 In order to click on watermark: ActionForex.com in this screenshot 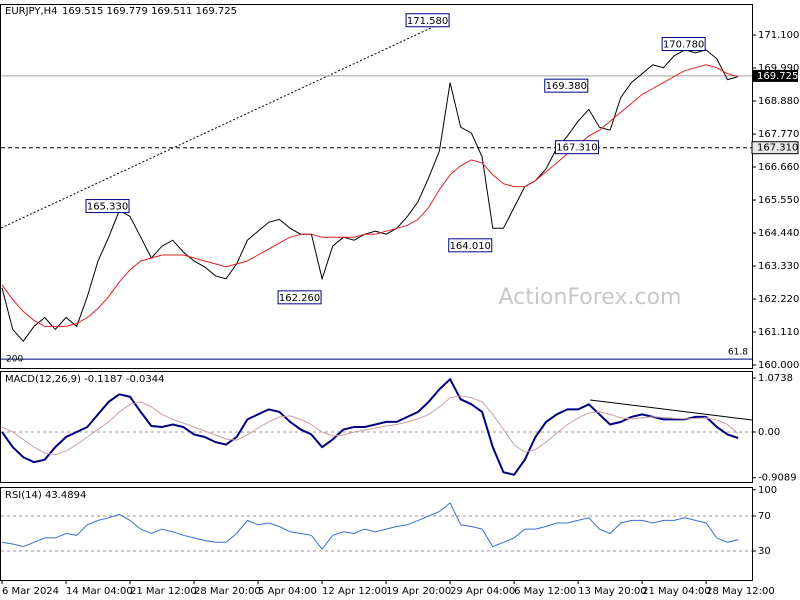, I will do `click(590, 297)`.